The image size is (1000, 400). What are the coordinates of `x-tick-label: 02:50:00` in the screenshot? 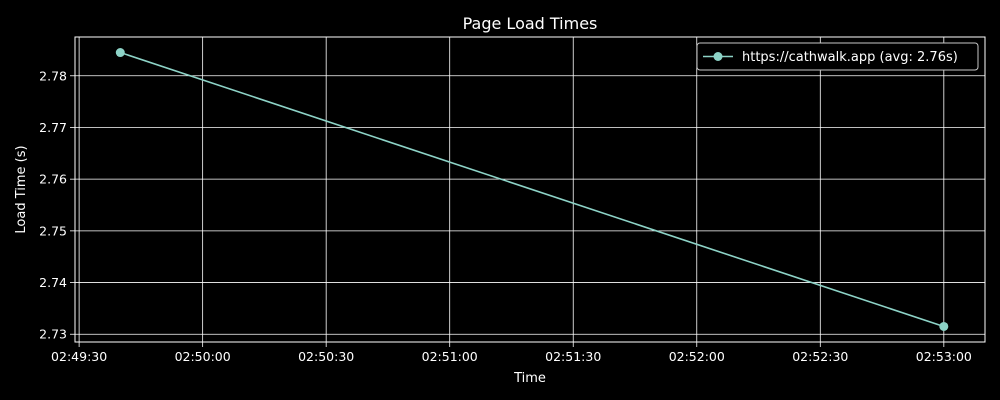 It's located at (203, 356).